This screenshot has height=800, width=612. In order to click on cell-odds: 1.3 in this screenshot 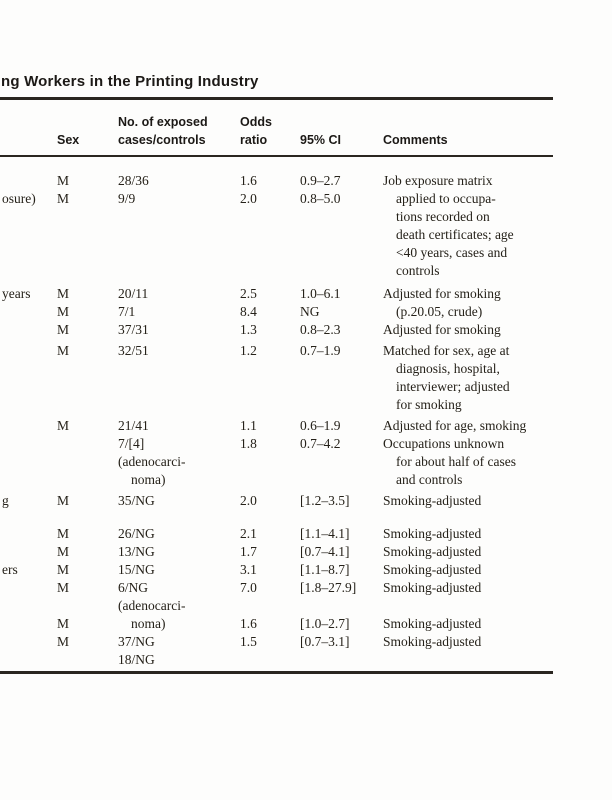, I will do `click(248, 329)`.